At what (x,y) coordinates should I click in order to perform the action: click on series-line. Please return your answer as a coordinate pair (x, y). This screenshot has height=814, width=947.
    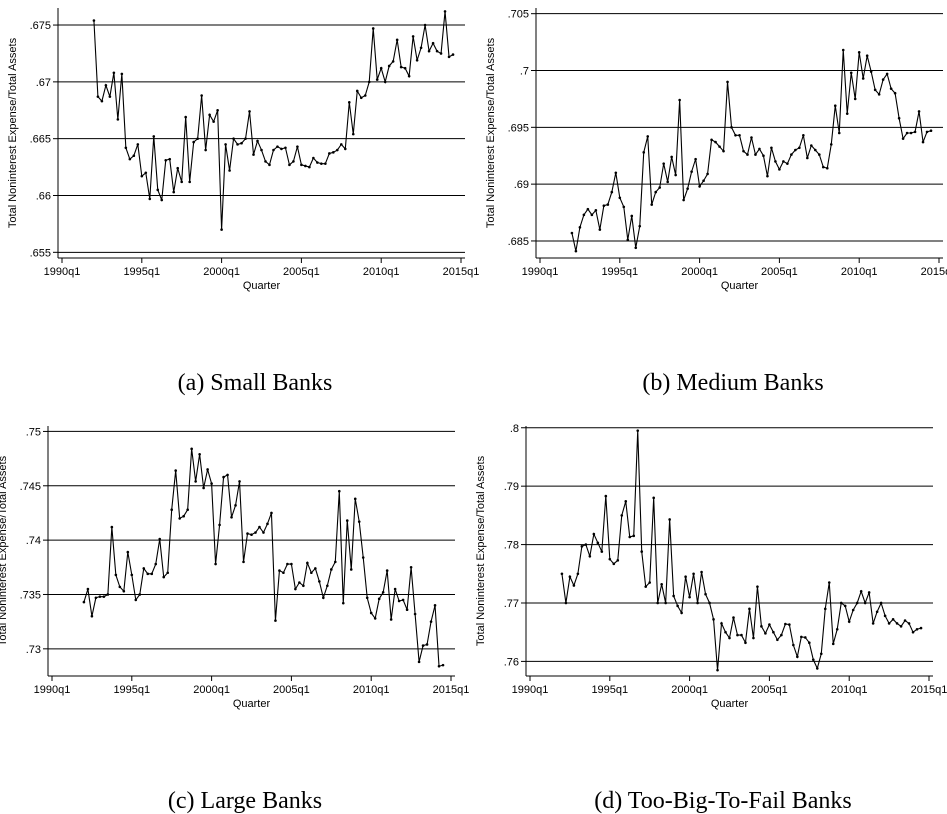
    Looking at the image, I should click on (263, 557).